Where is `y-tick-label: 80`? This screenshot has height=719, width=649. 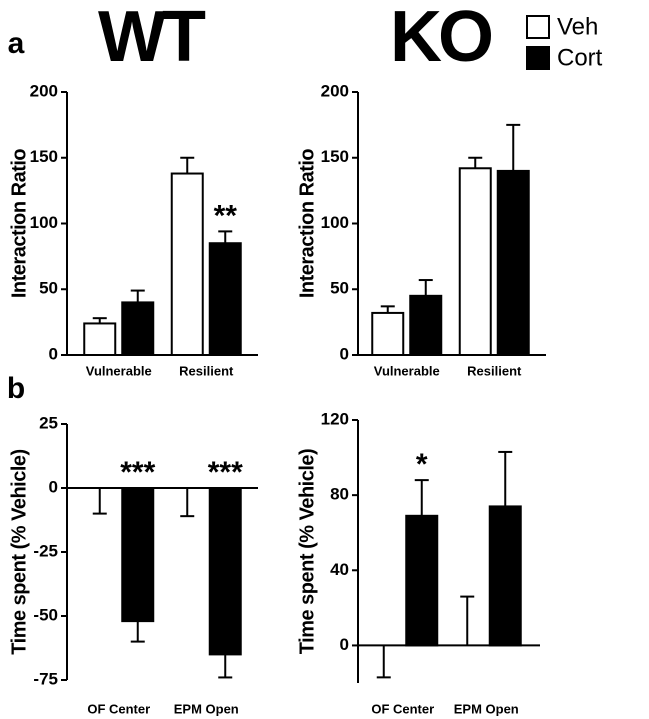 y-tick-label: 80 is located at coordinates (339, 494).